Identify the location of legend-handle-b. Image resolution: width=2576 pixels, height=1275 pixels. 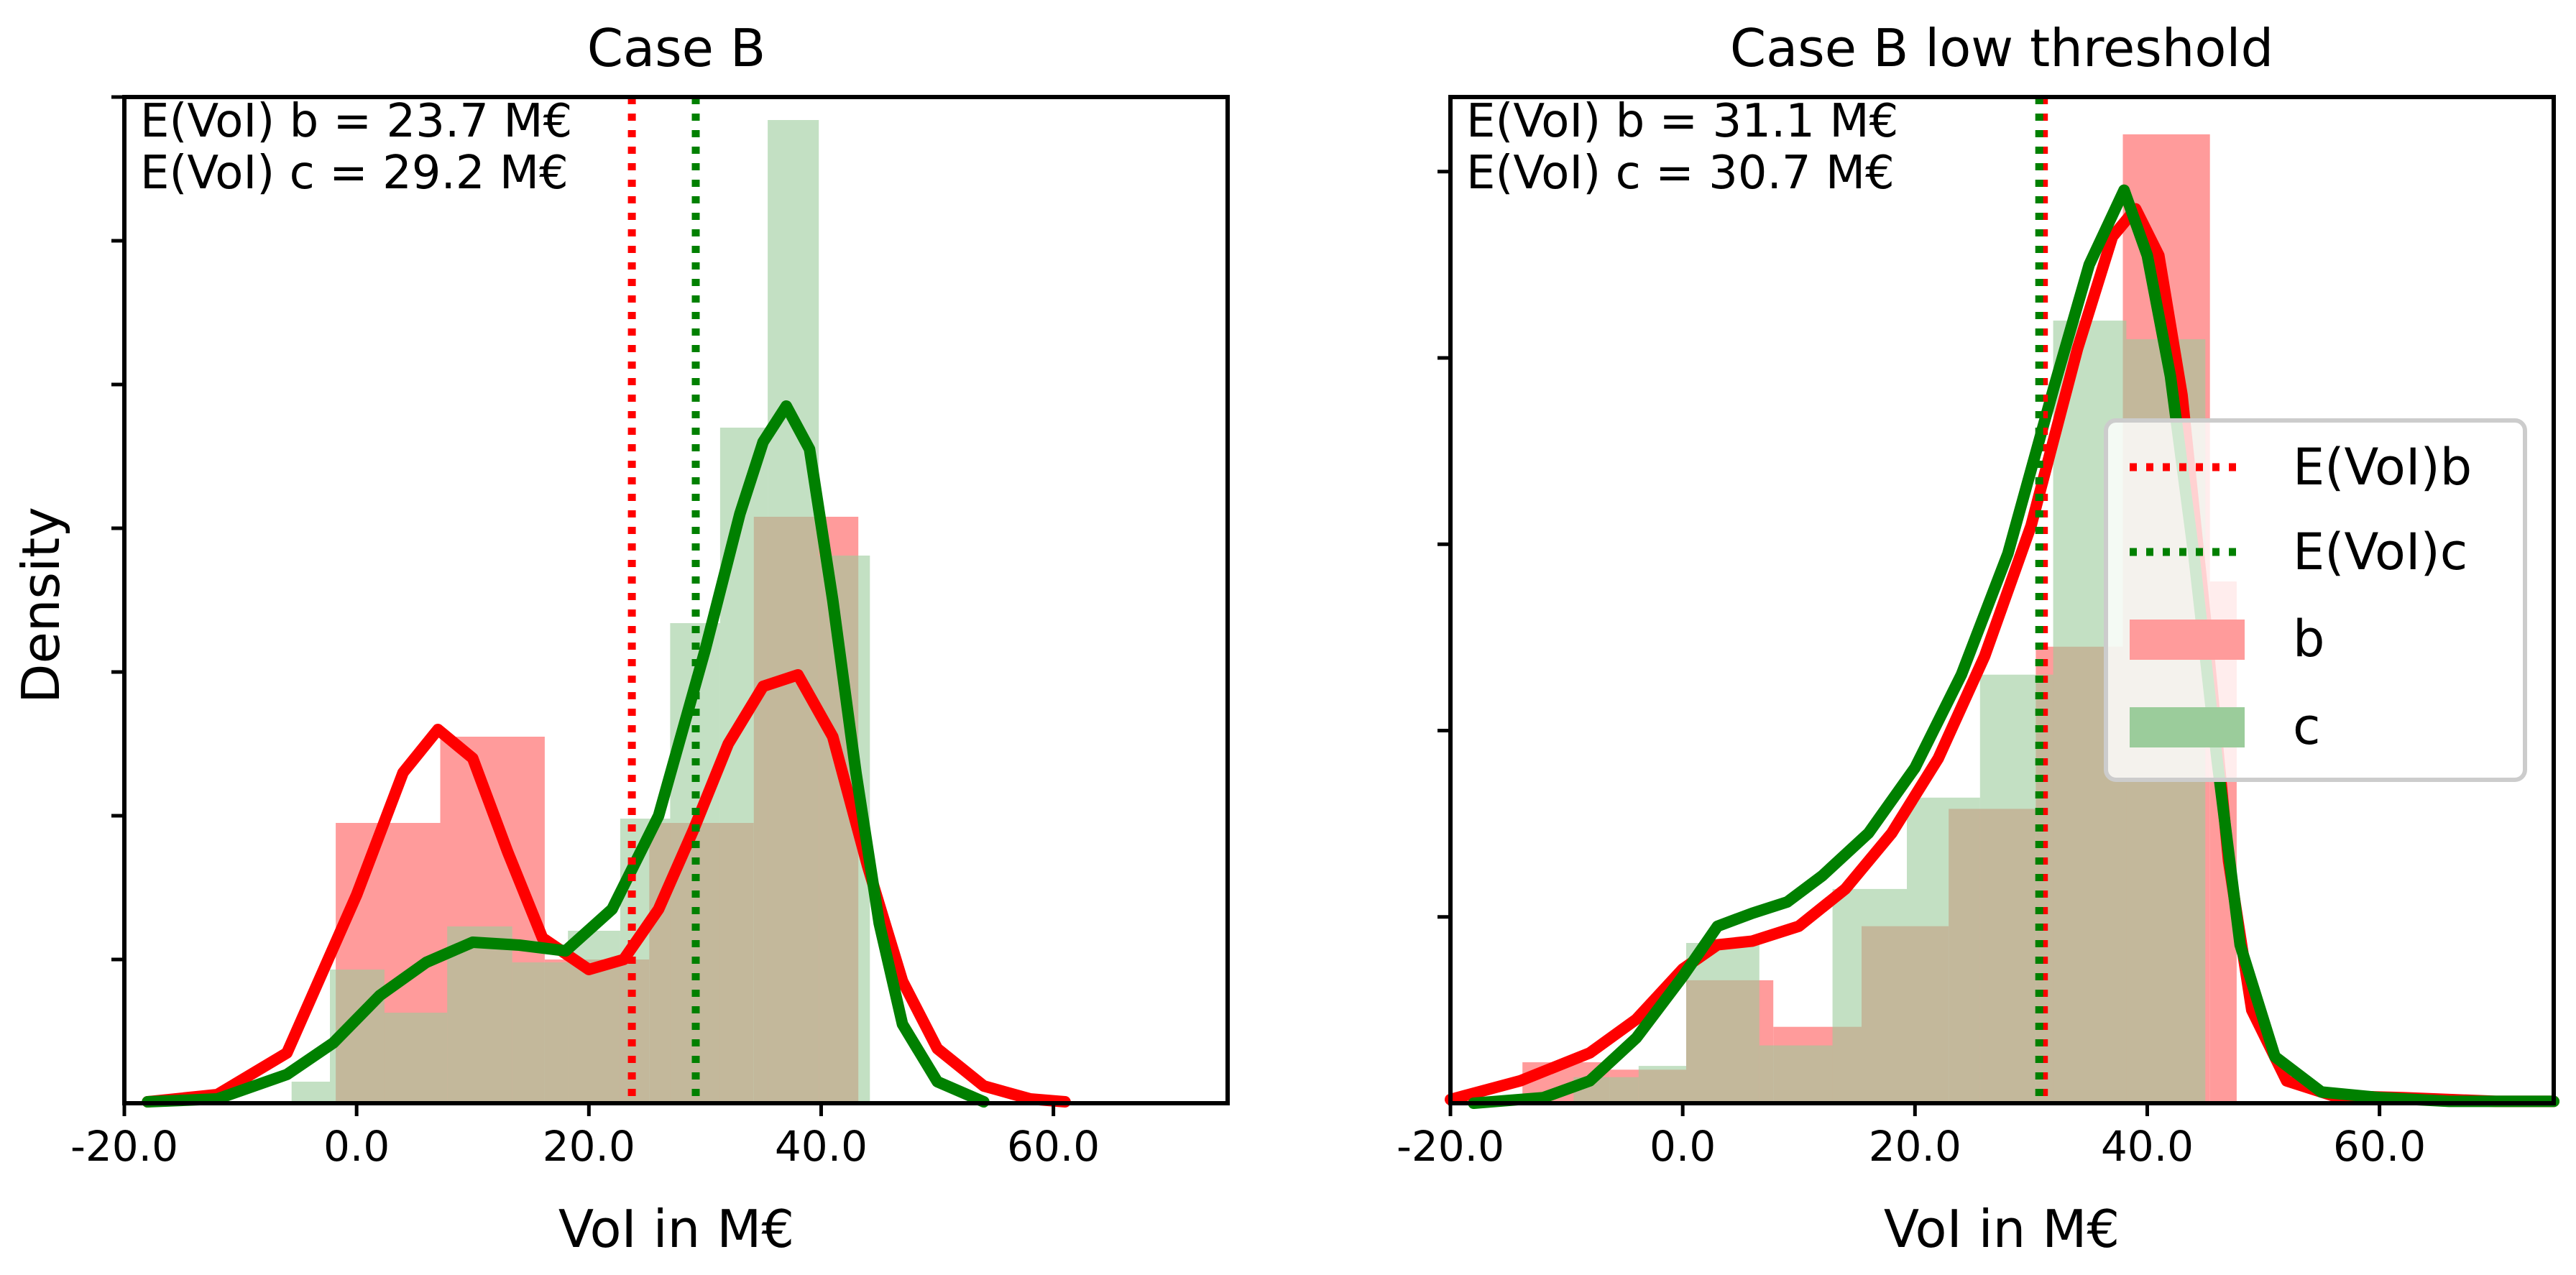
(2187, 640).